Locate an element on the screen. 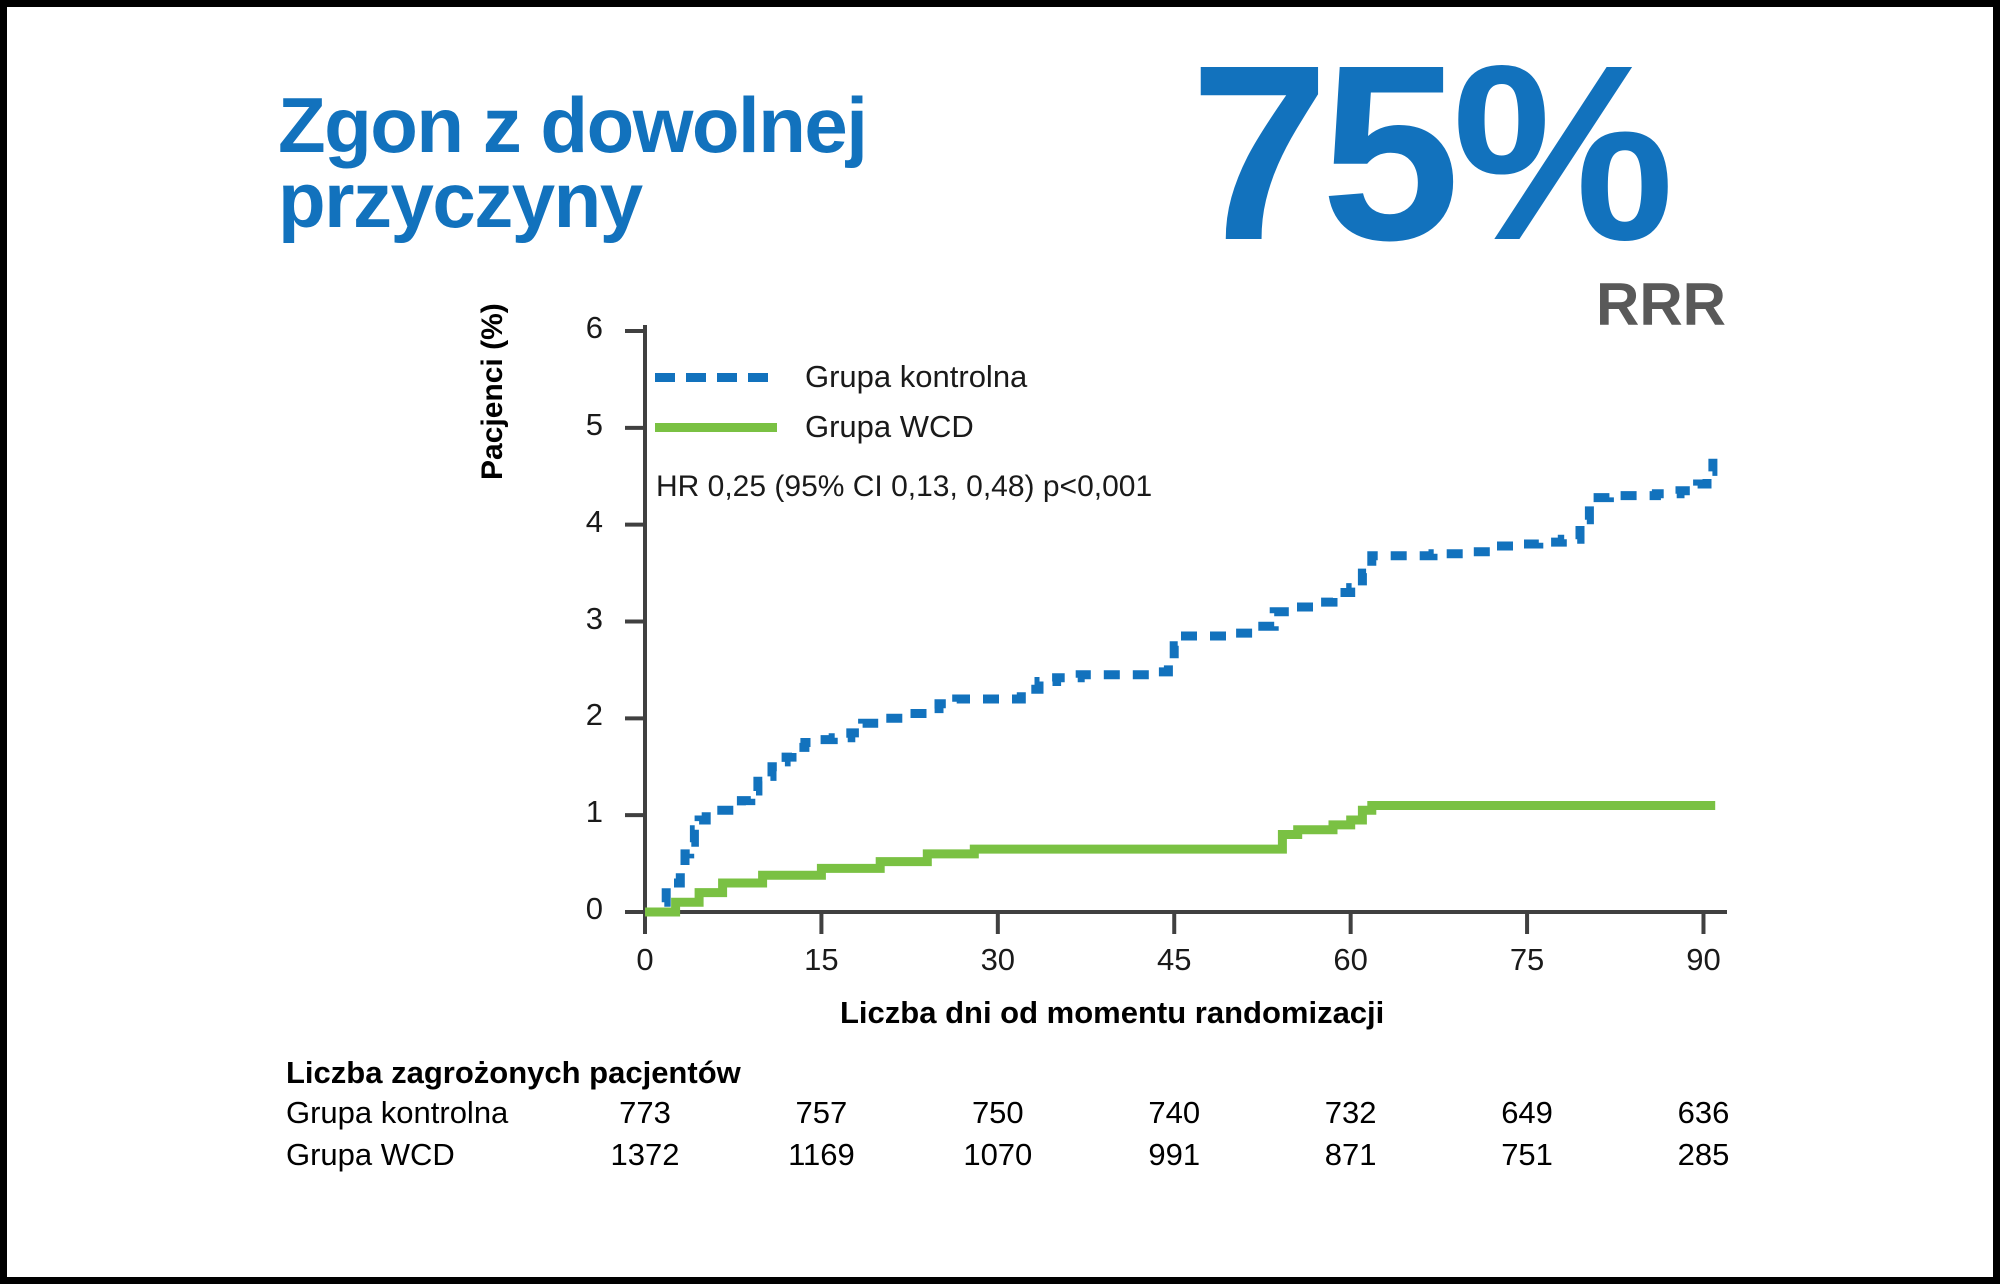 This screenshot has width=2000, height=1284. y-tick-label: 2 is located at coordinates (594, 715).